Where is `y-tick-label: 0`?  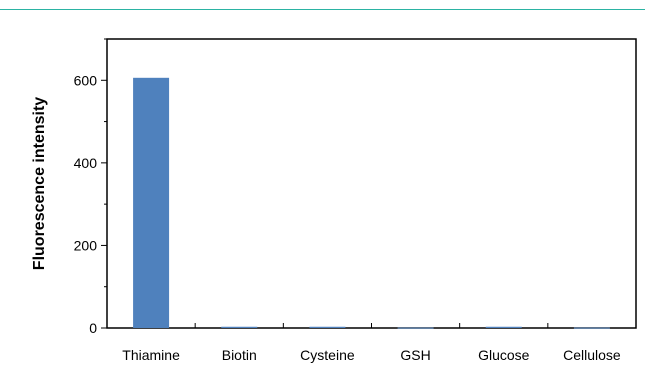 y-tick-label: 0 is located at coordinates (93, 328).